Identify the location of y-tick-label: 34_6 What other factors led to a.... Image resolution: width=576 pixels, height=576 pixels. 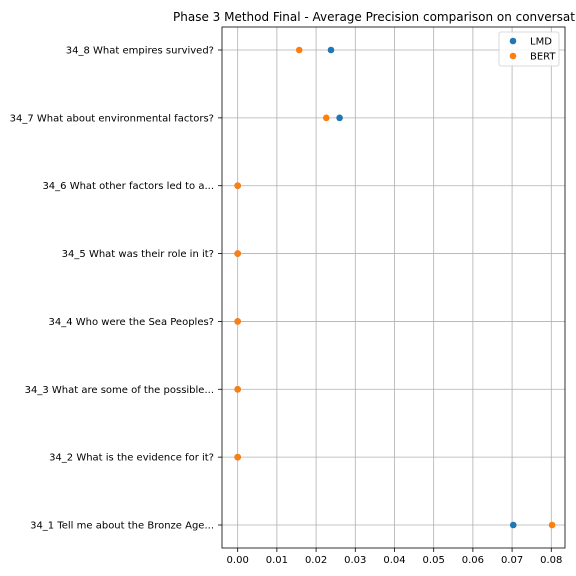
(128, 186).